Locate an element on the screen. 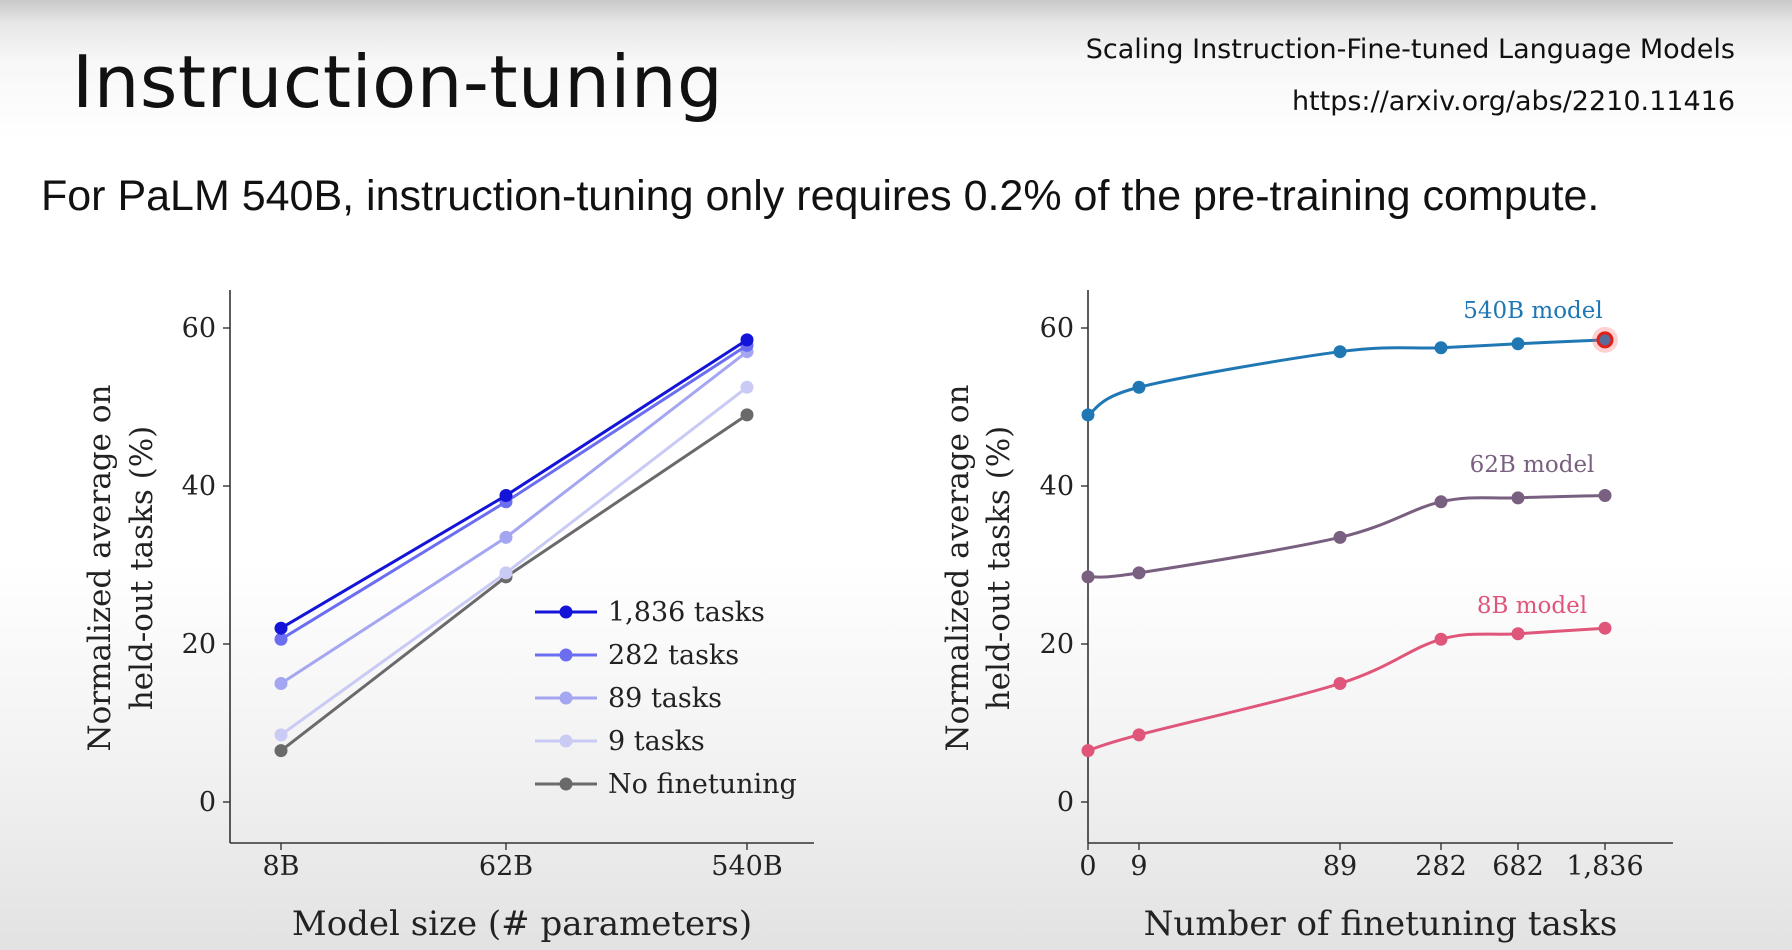 This screenshot has width=1792, height=950. x-tick-label: 8B is located at coordinates (280, 866).